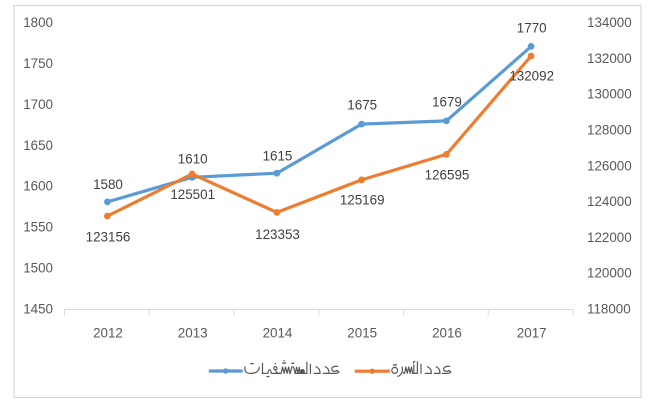  I want to click on svg-text: 1700, so click(38, 104).